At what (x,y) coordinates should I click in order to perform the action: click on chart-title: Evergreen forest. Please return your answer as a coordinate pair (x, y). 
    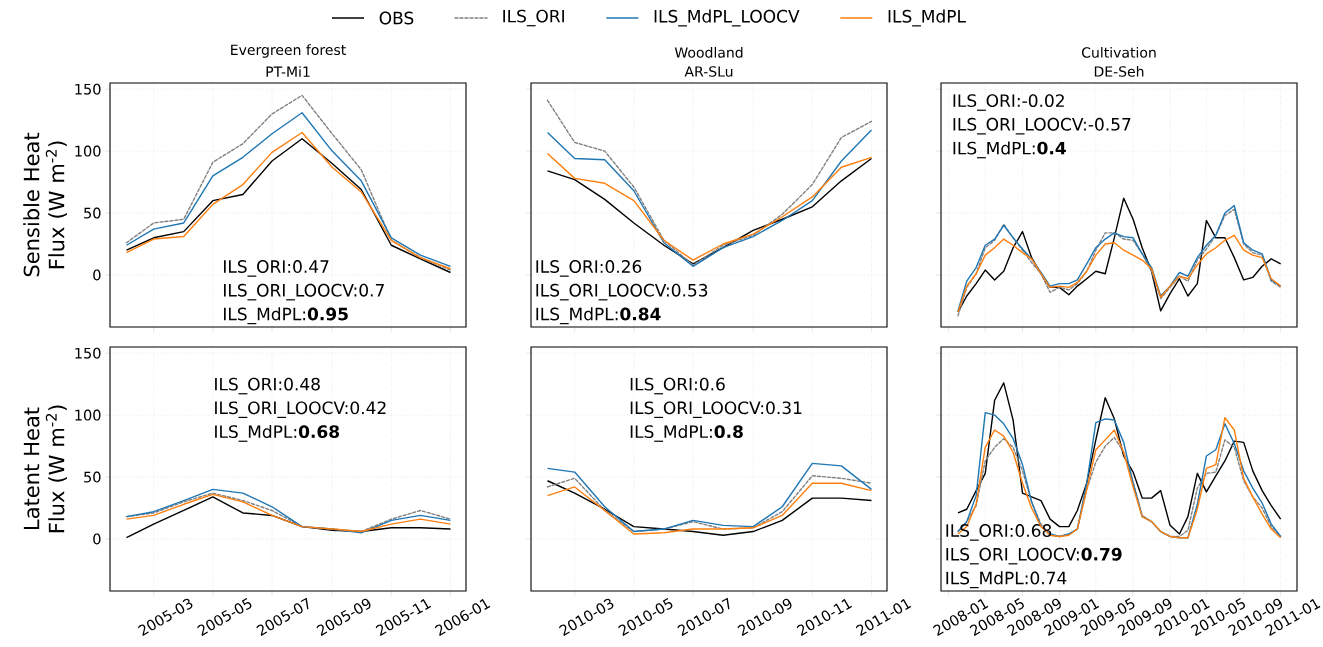
    Looking at the image, I should click on (288, 51).